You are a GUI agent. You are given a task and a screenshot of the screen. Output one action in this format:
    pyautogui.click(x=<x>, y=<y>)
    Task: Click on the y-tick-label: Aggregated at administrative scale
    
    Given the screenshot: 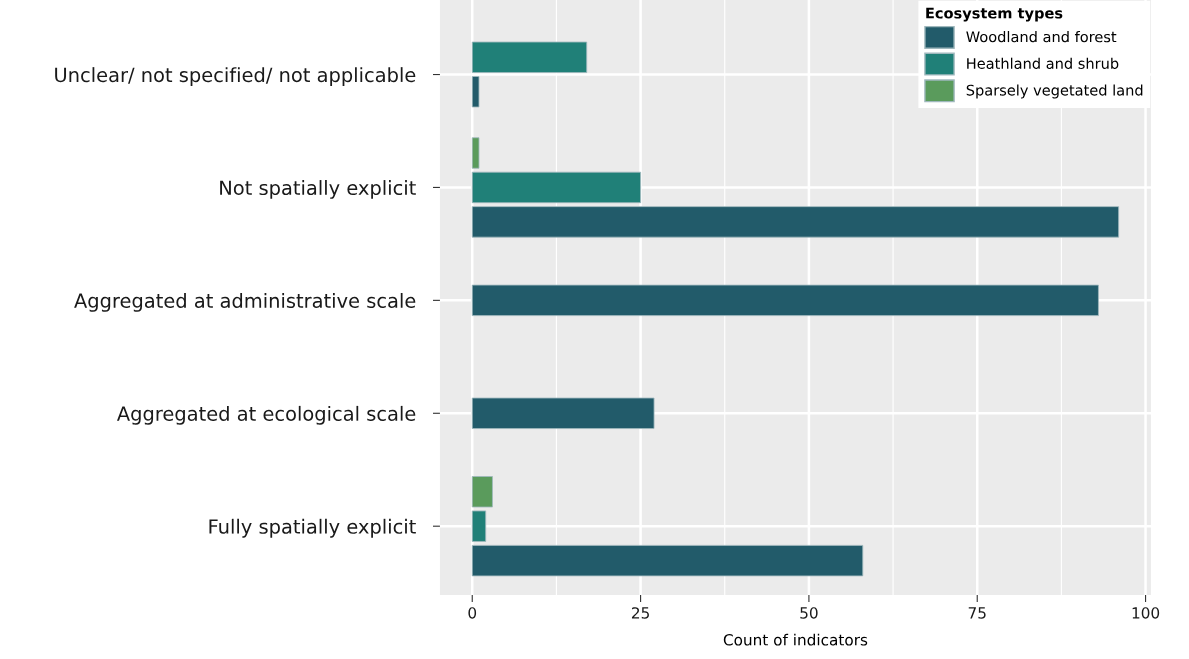 What is the action you would take?
    pyautogui.click(x=245, y=302)
    